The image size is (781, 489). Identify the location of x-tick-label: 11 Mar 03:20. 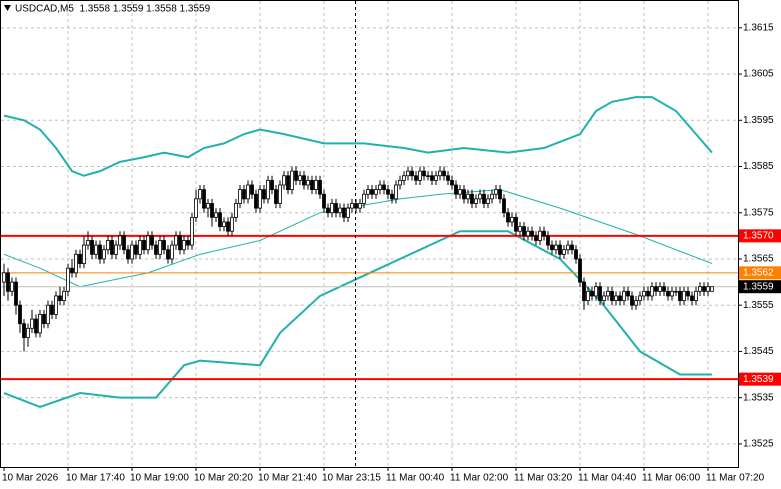
(543, 478).